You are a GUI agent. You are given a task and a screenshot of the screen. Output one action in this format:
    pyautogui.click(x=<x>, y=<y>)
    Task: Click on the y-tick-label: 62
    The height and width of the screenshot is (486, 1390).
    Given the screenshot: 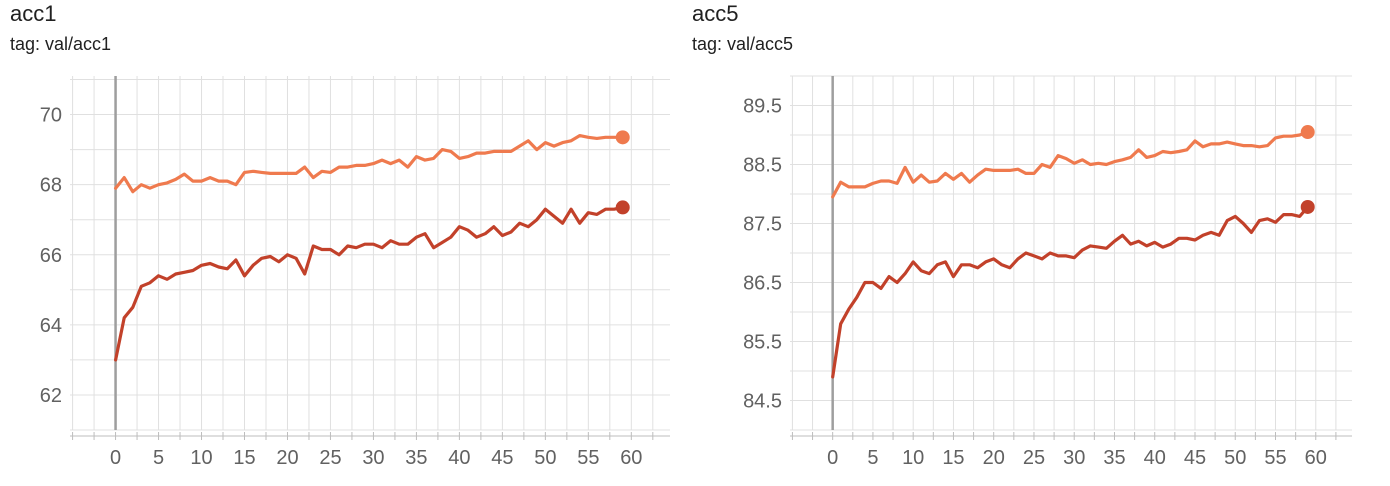 What is the action you would take?
    pyautogui.click(x=51, y=396)
    